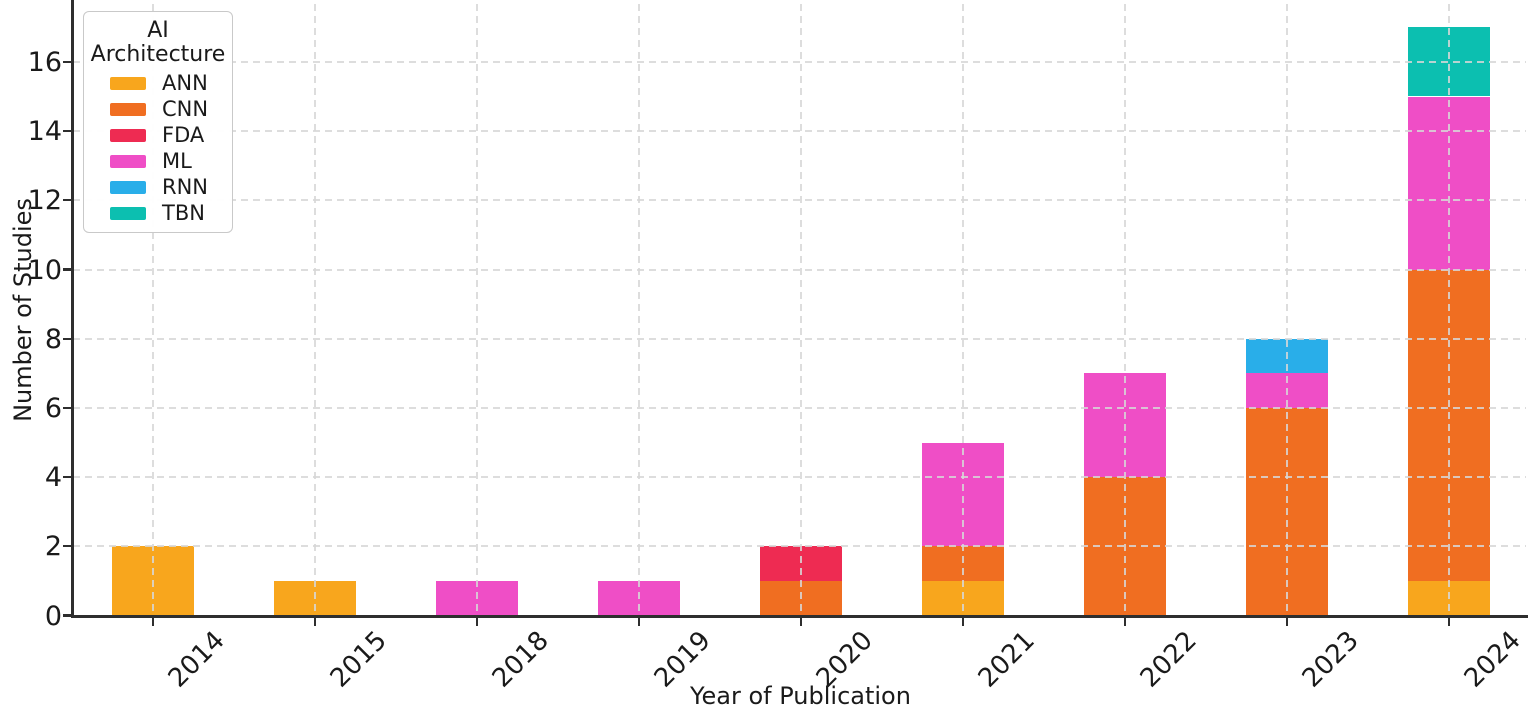 This screenshot has height=712, width=1535. Describe the element at coordinates (315, 621) in the screenshot. I see `x-tick-2015` at that location.